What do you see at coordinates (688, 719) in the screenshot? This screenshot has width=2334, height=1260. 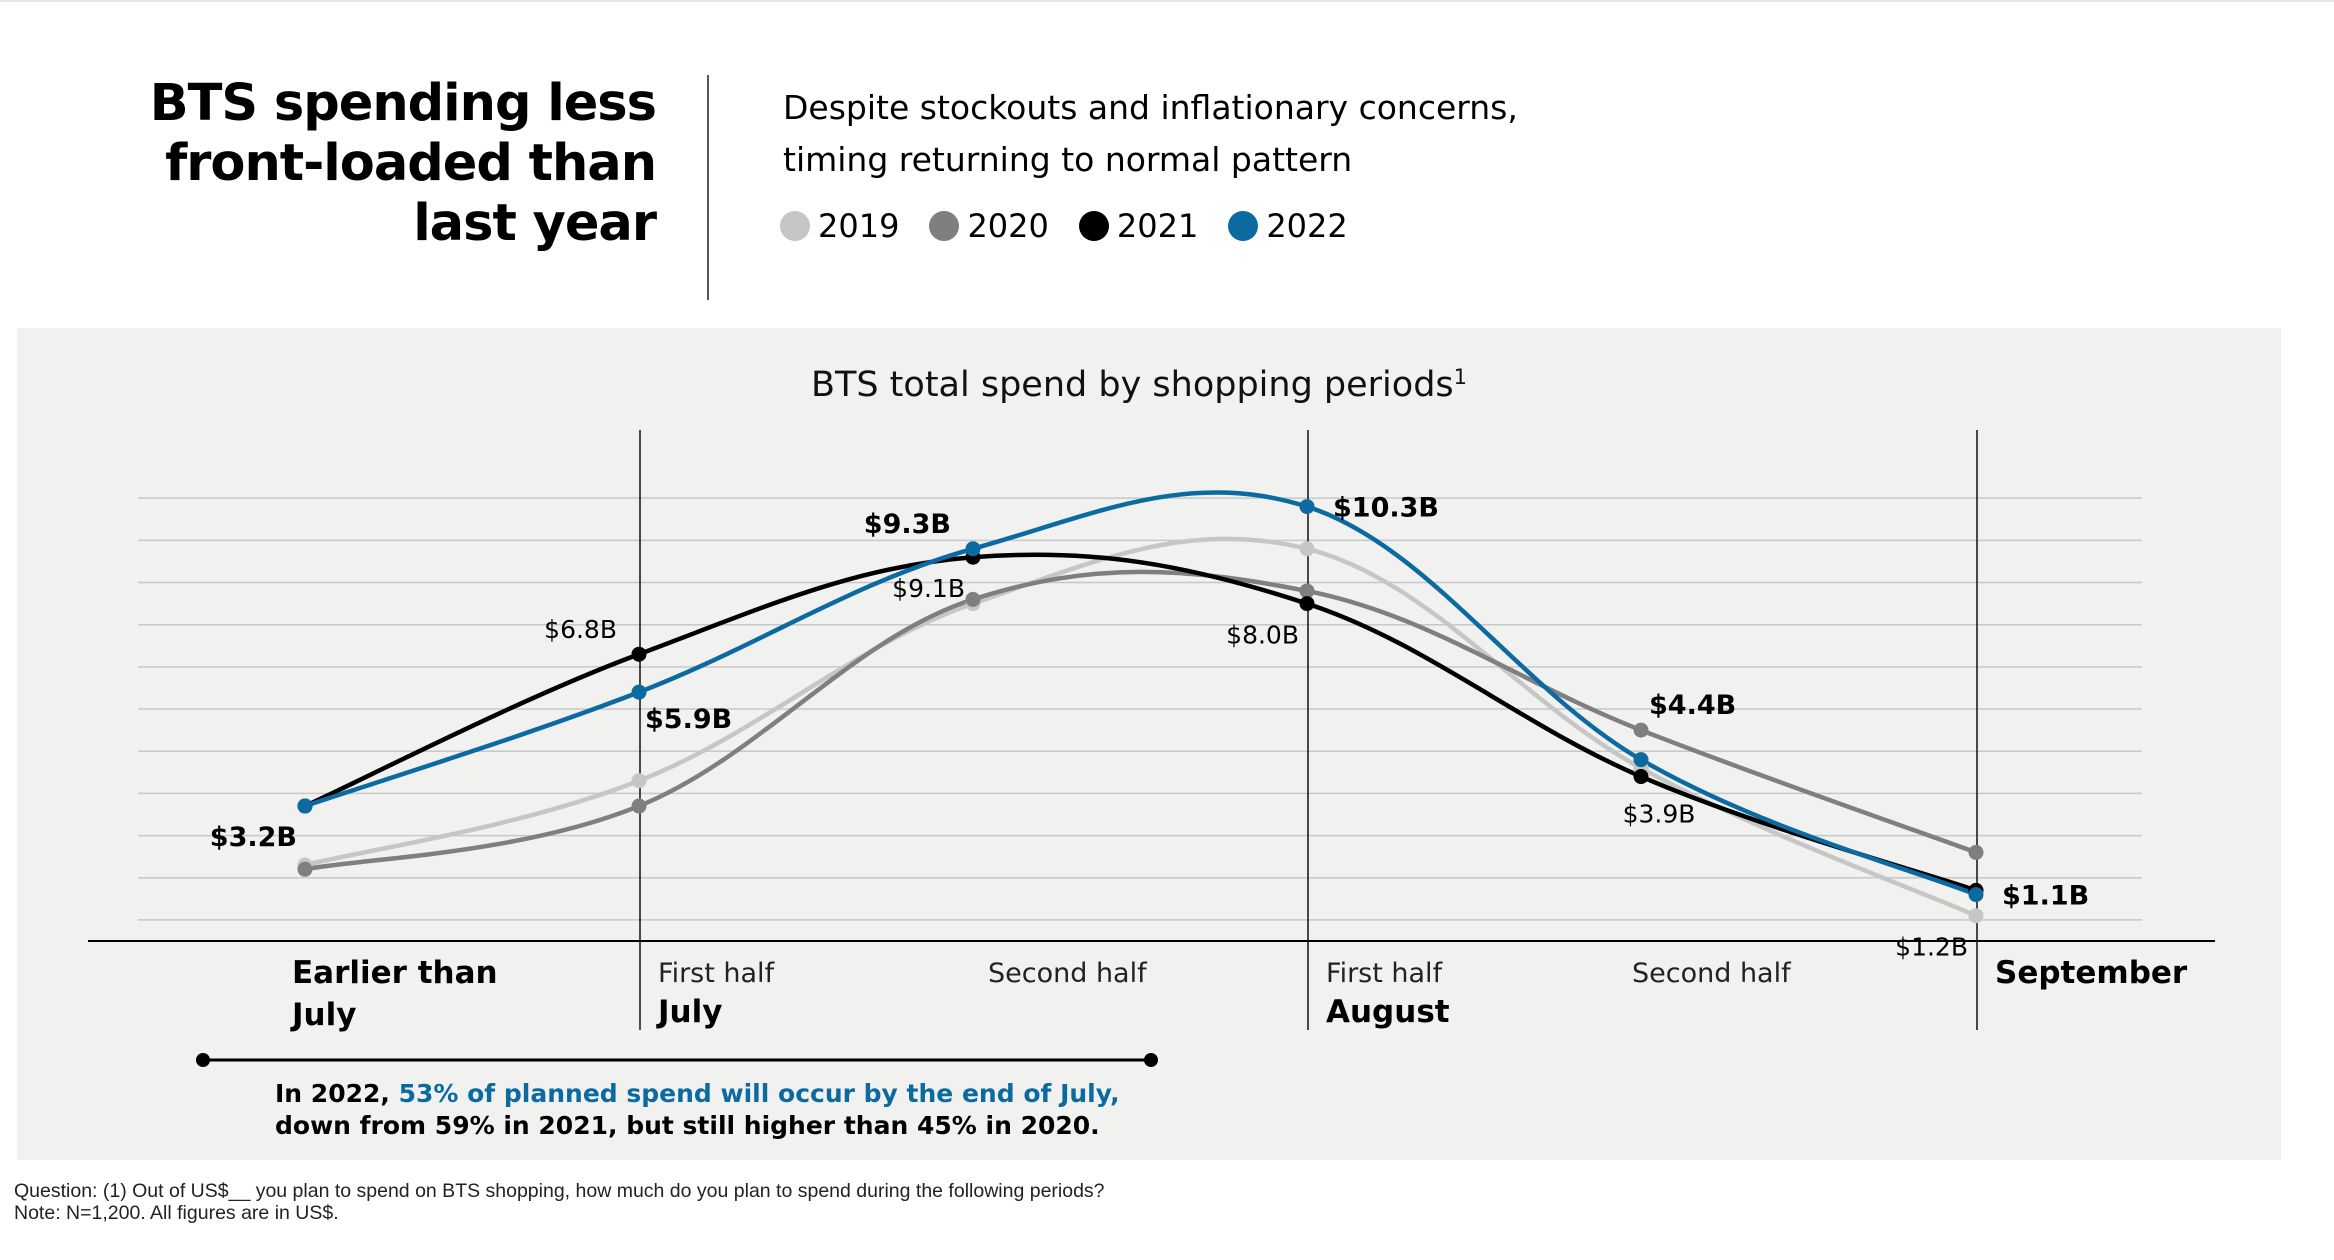 I see `data-label-2022-1: $5.9B` at bounding box center [688, 719].